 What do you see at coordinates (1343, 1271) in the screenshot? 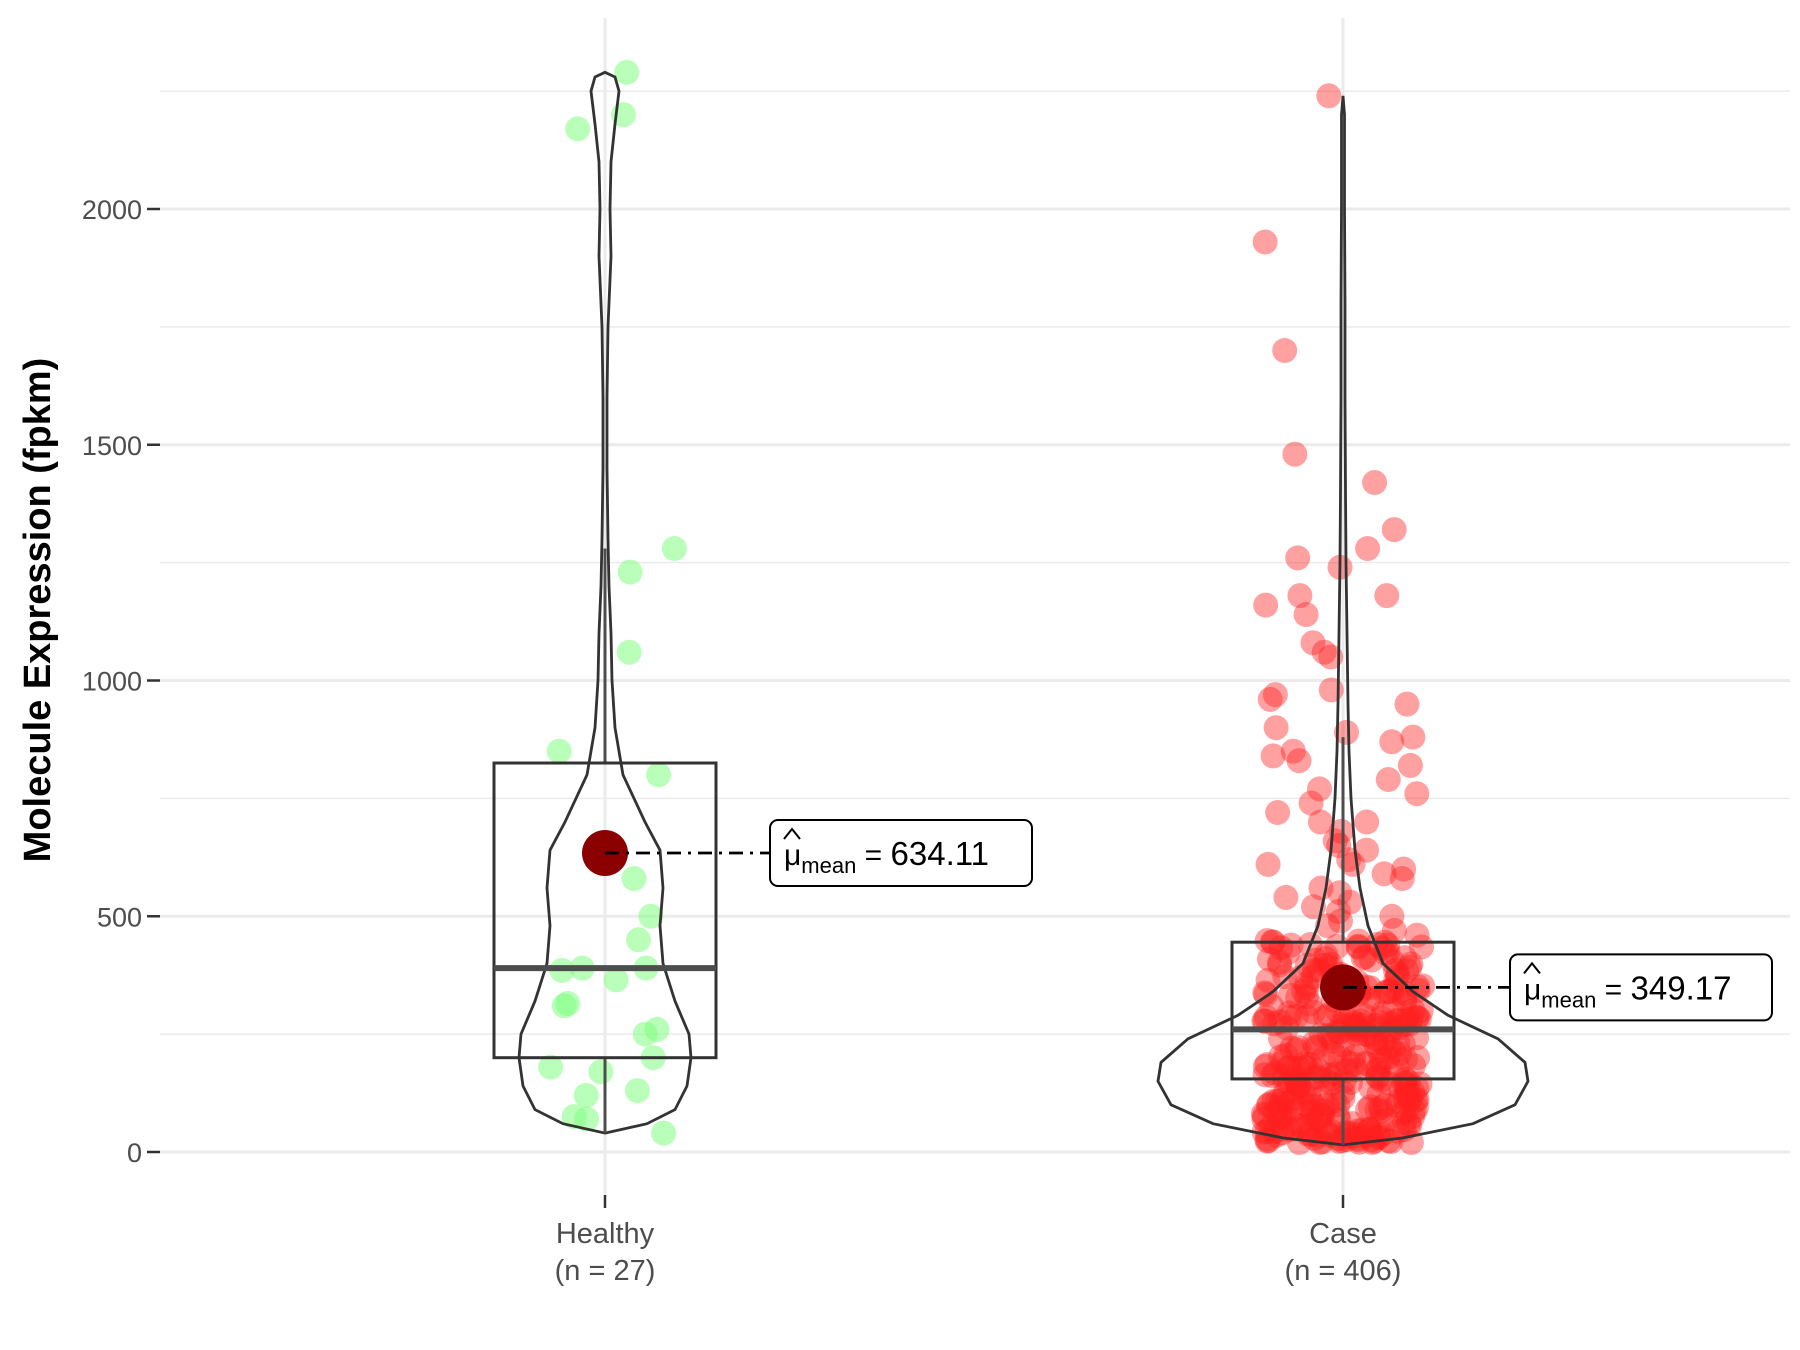
I see `x-category-count: (n = 406)` at bounding box center [1343, 1271].